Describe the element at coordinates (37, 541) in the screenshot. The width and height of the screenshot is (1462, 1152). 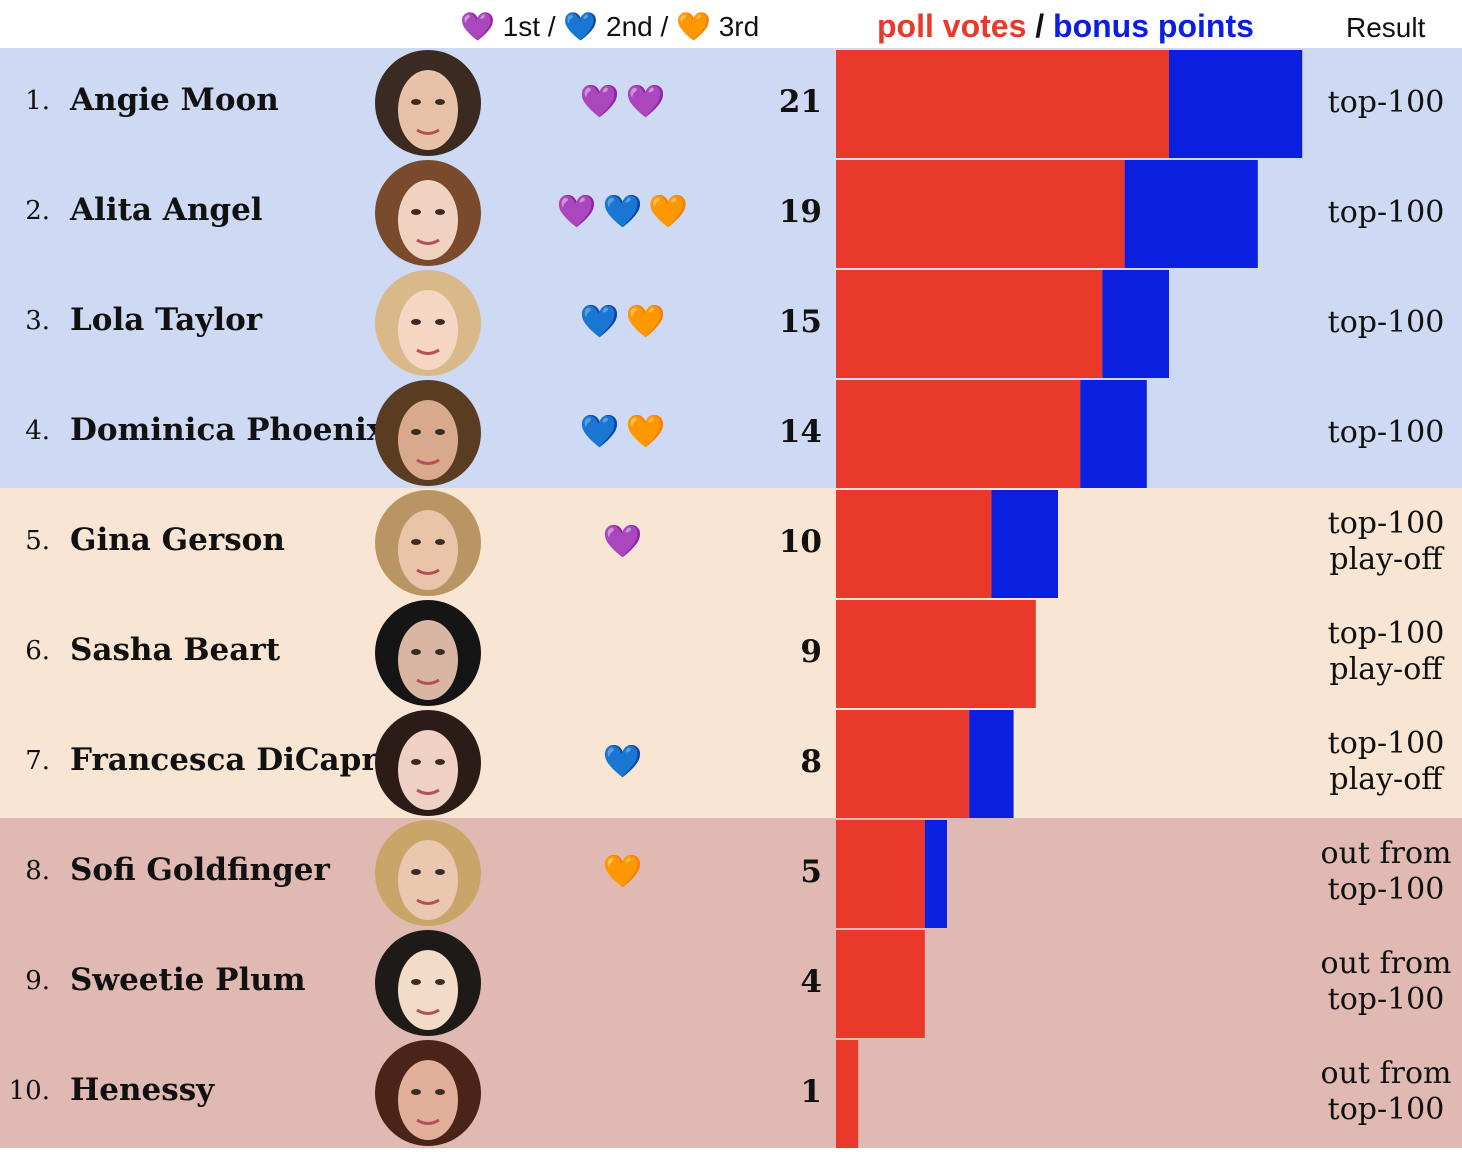
I see `rank-number: 5.` at that location.